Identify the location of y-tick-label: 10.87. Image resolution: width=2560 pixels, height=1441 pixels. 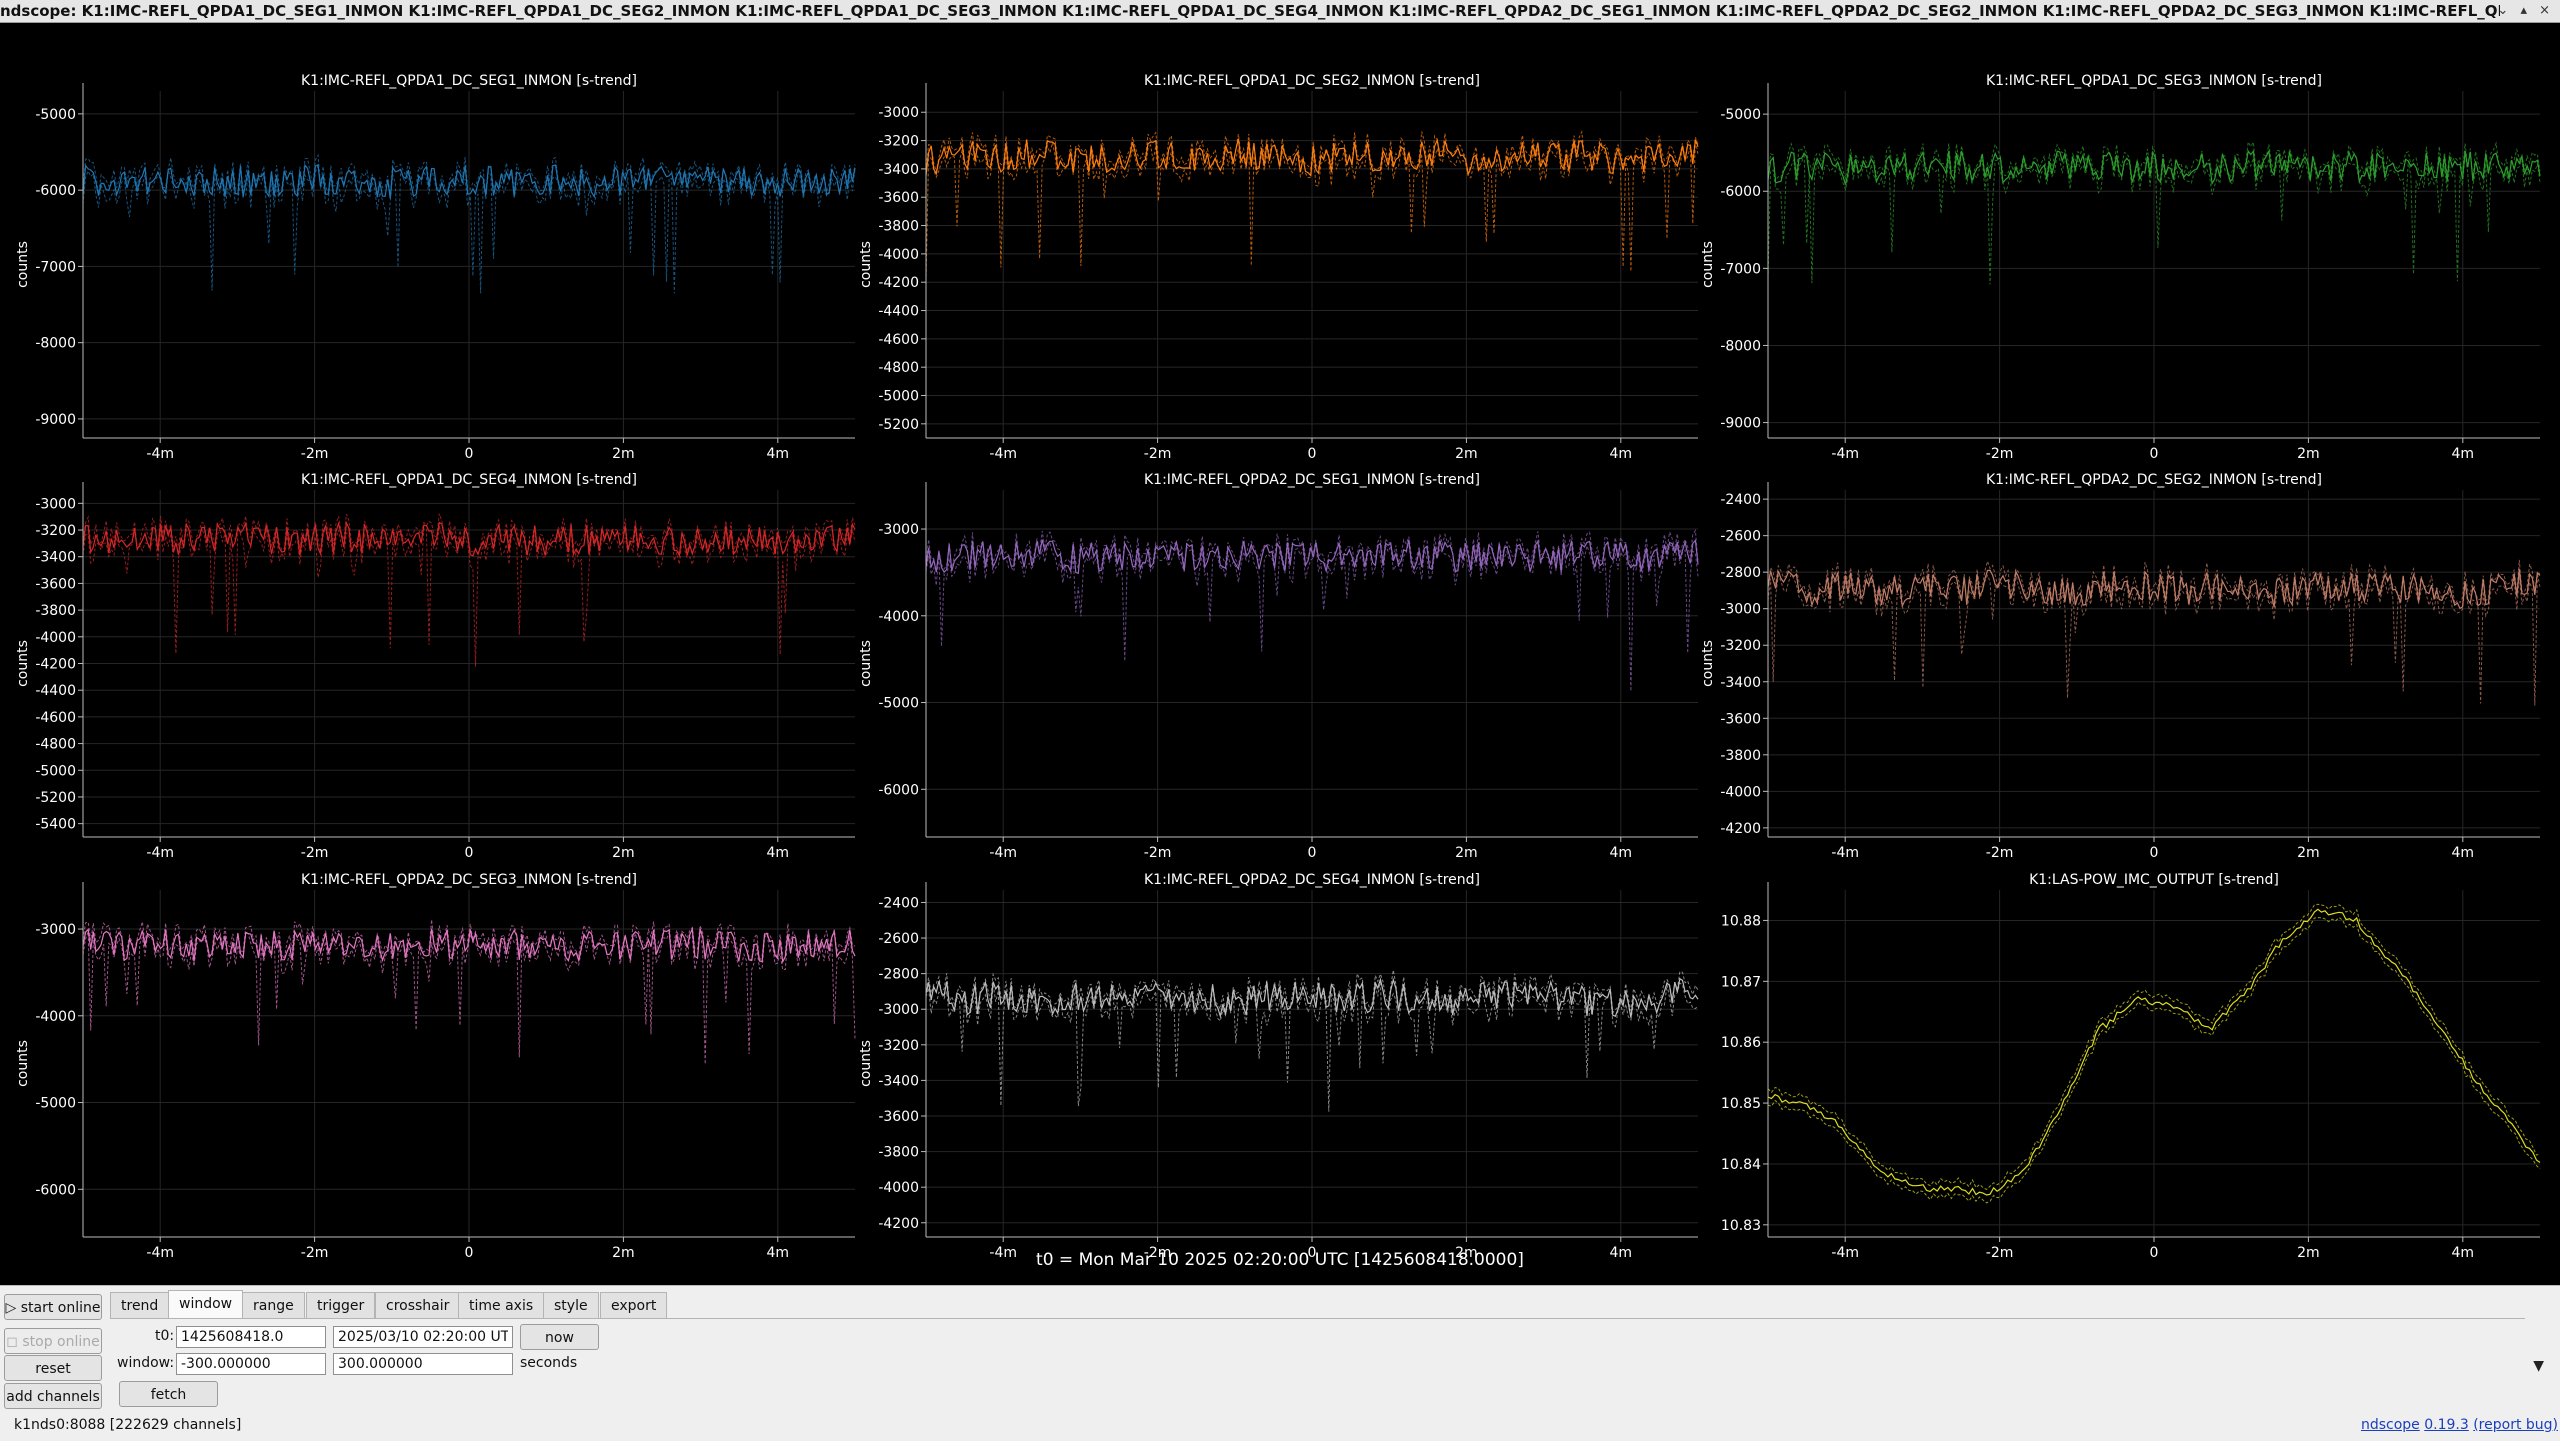
(1741, 982).